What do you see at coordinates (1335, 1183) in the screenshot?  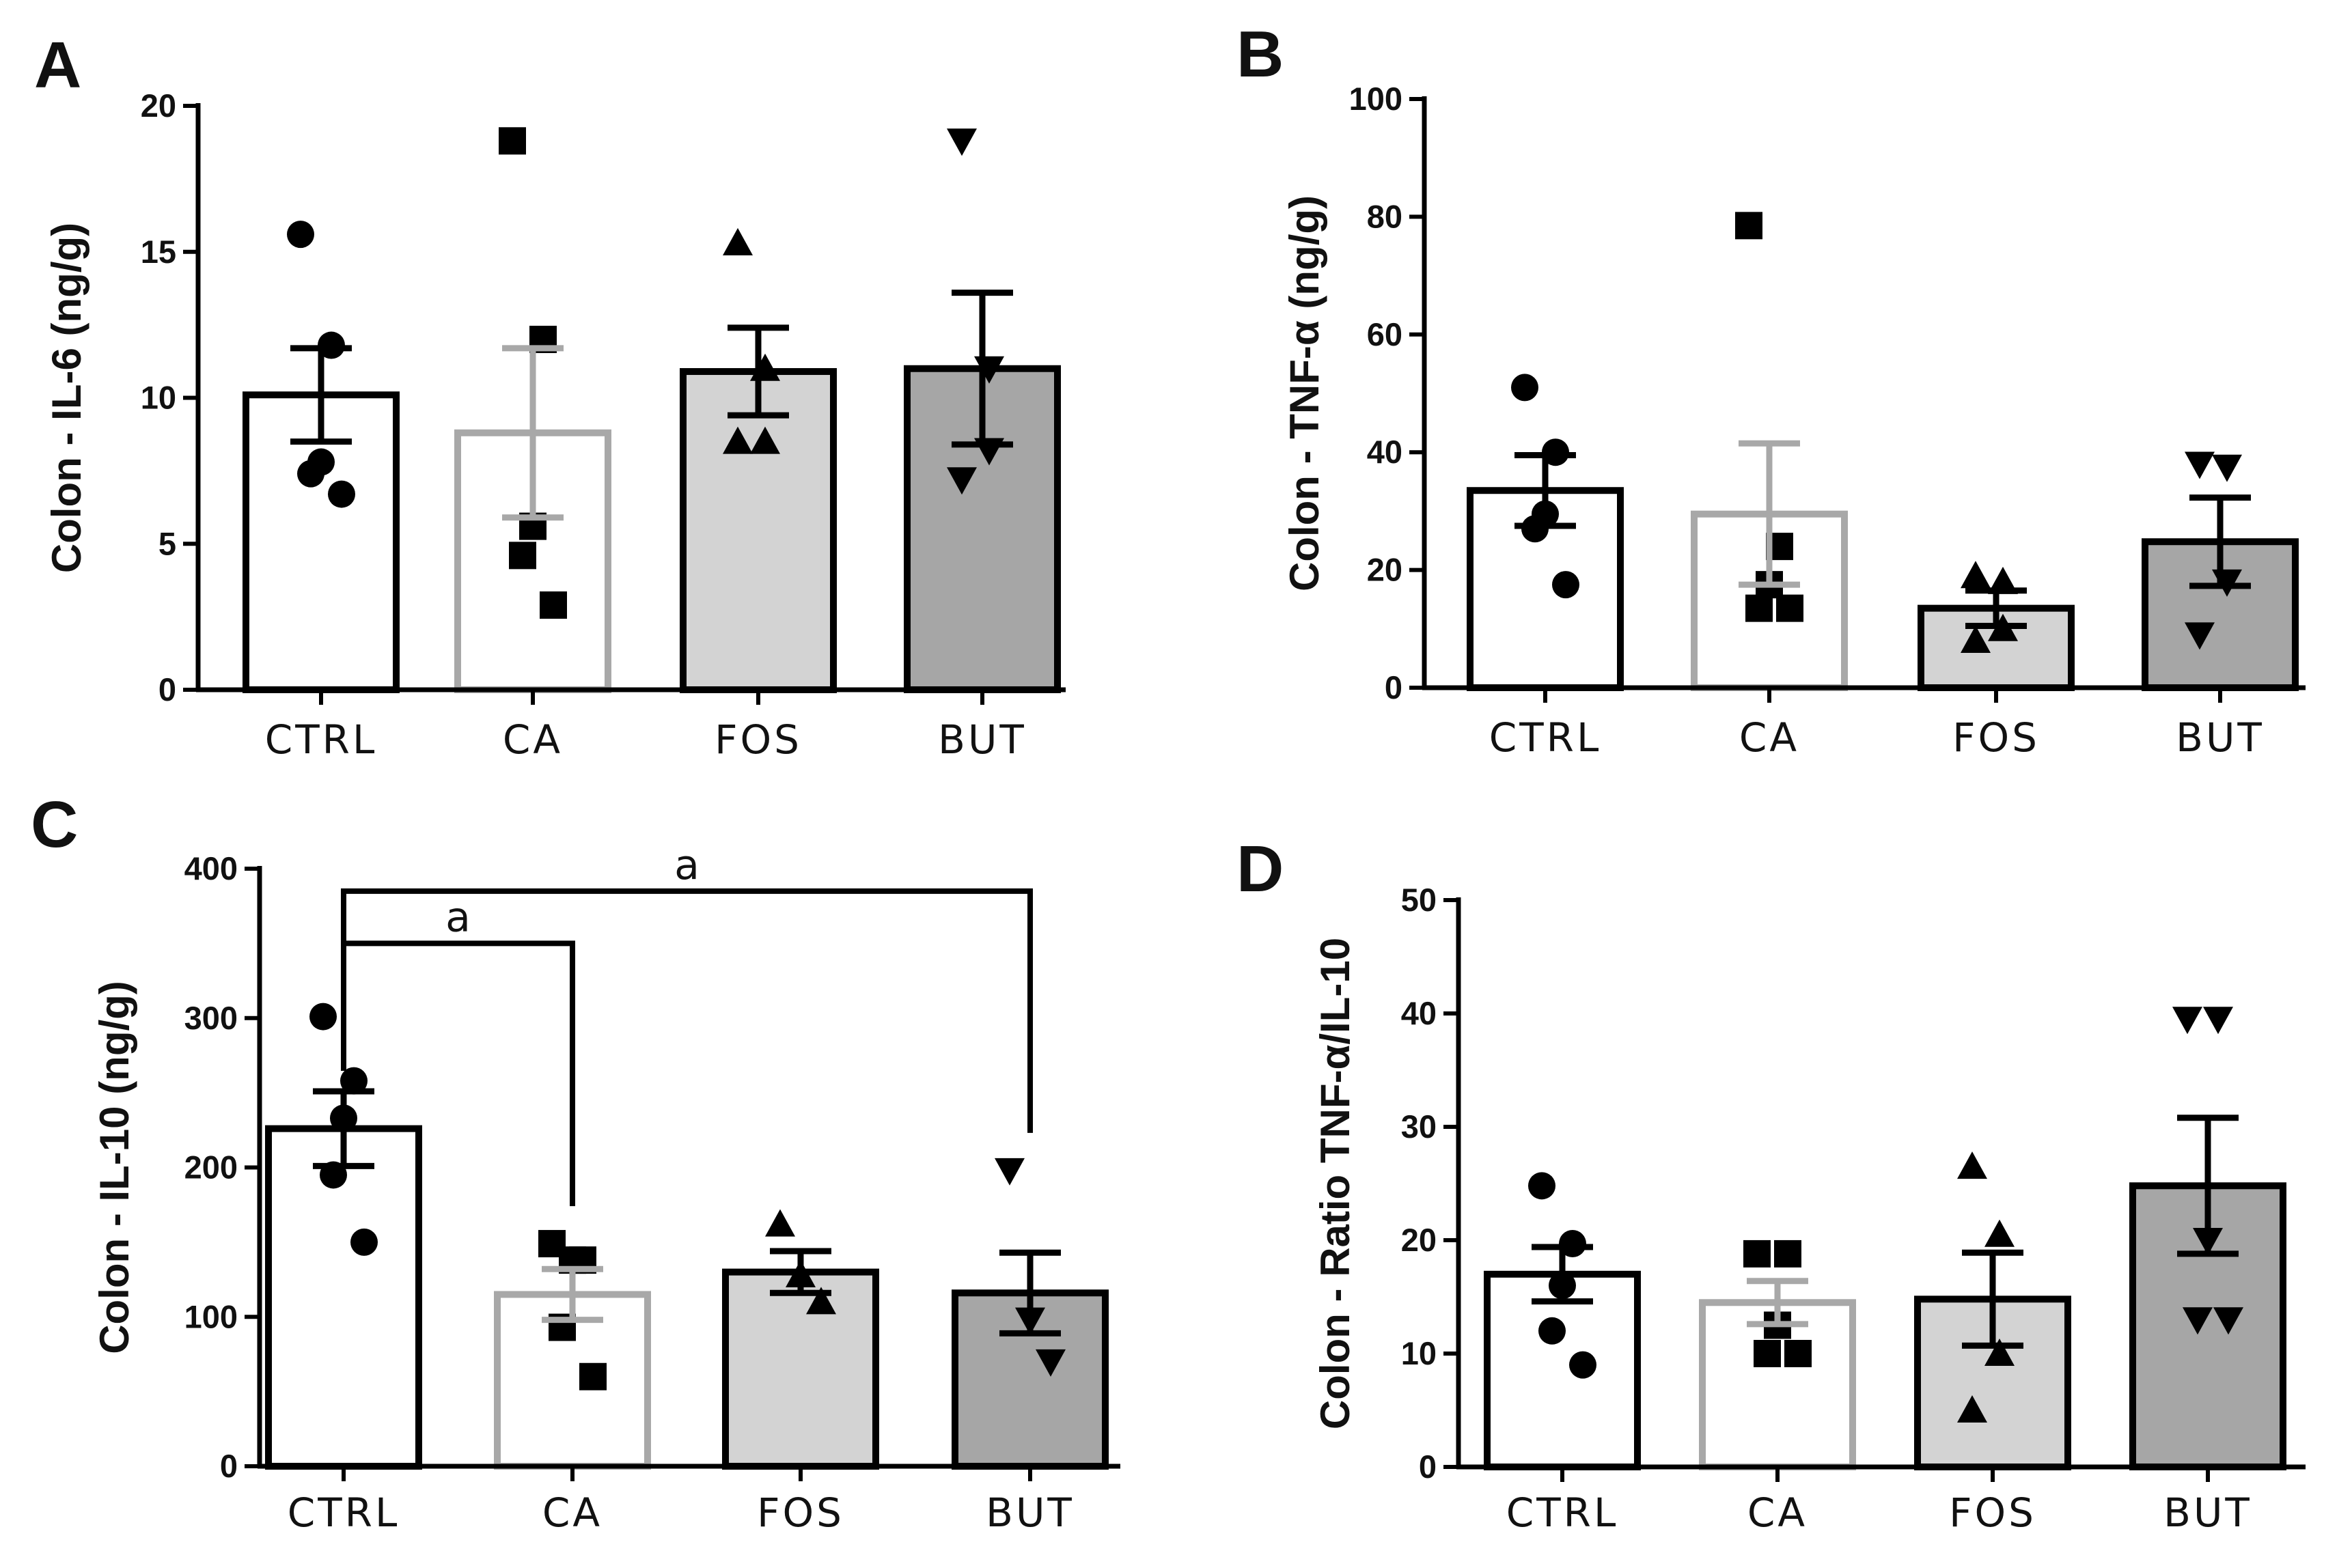 I see `y-axis-title: Colon - Ratio TNF-α/IL-10` at bounding box center [1335, 1183].